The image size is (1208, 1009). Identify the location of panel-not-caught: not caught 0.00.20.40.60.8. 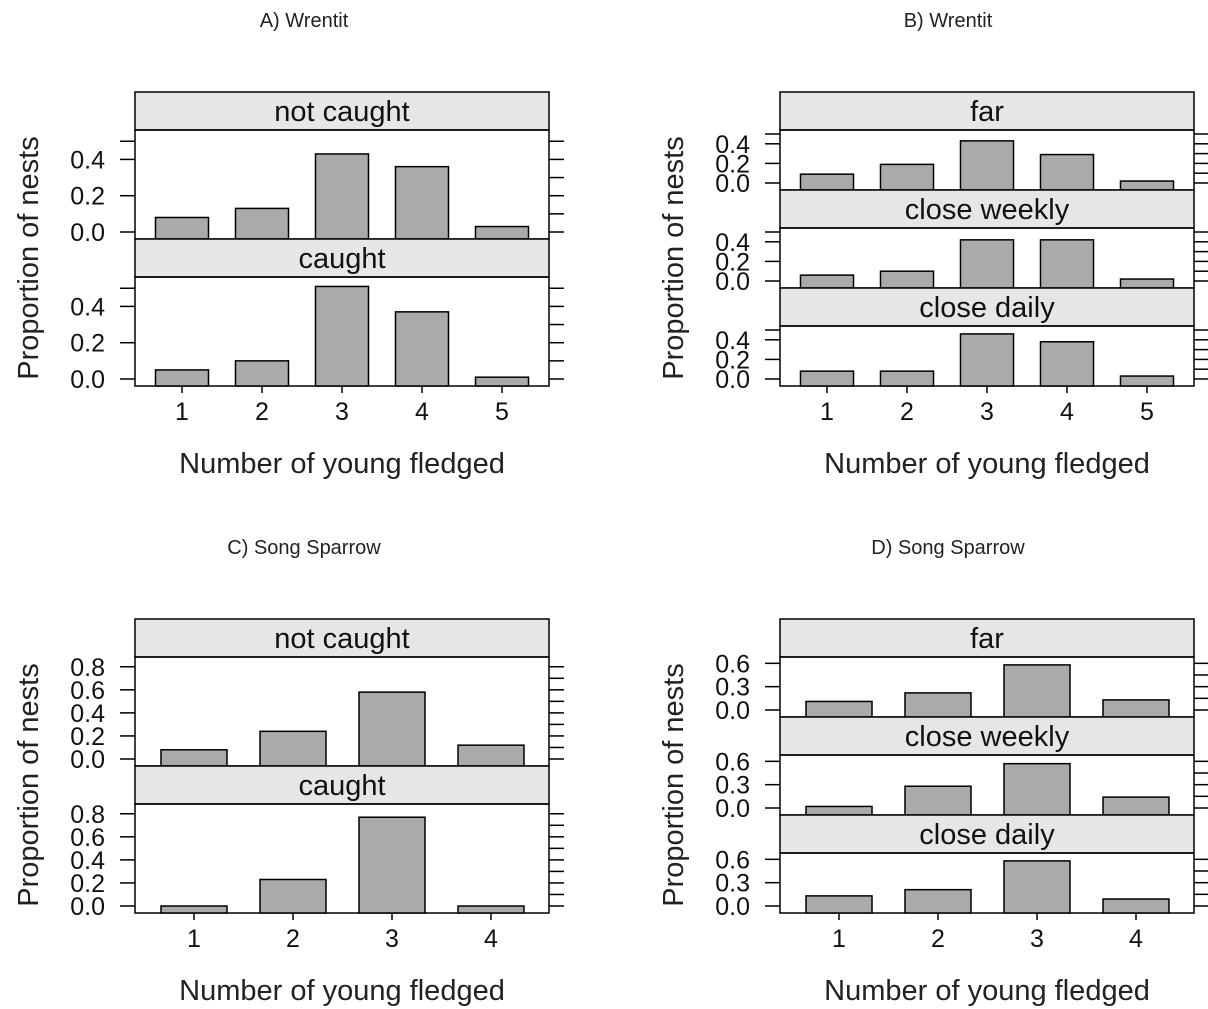
(317, 696).